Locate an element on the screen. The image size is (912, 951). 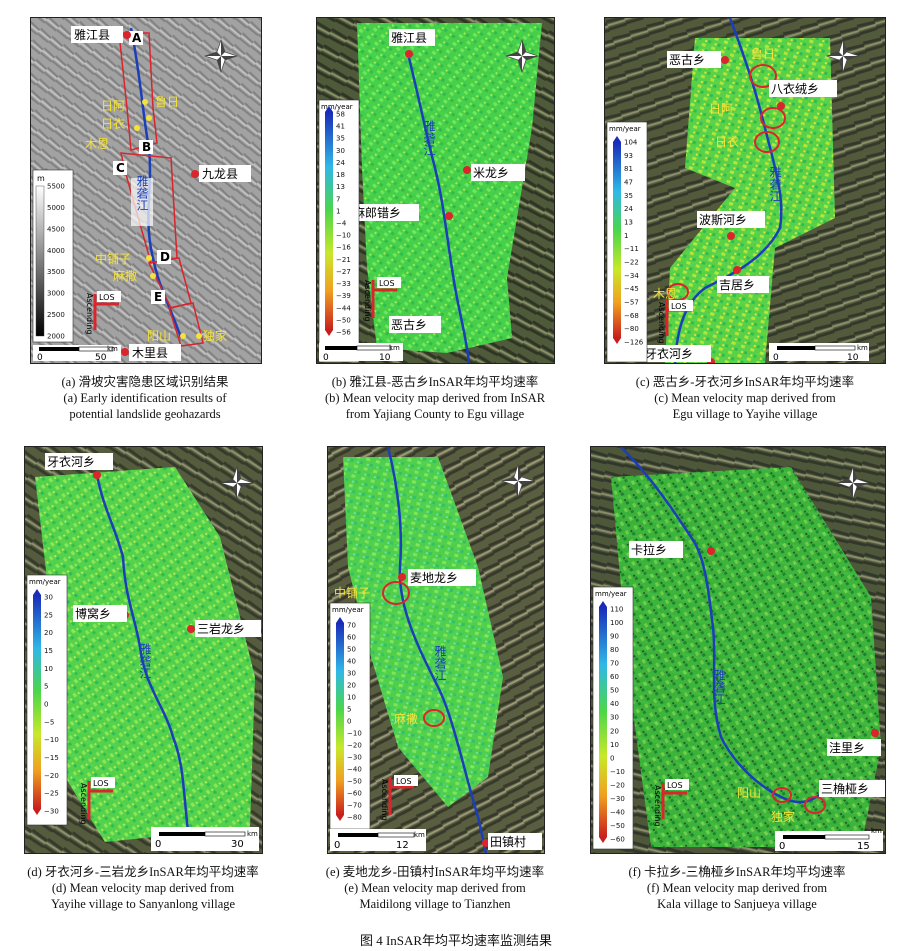
colorbar-tick-label: 100 is located at coordinates (616, 623).